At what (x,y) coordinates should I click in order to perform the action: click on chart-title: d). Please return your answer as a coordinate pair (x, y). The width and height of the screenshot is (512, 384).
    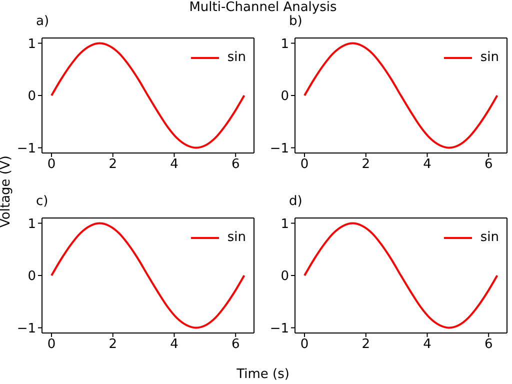
    Looking at the image, I should click on (295, 201).